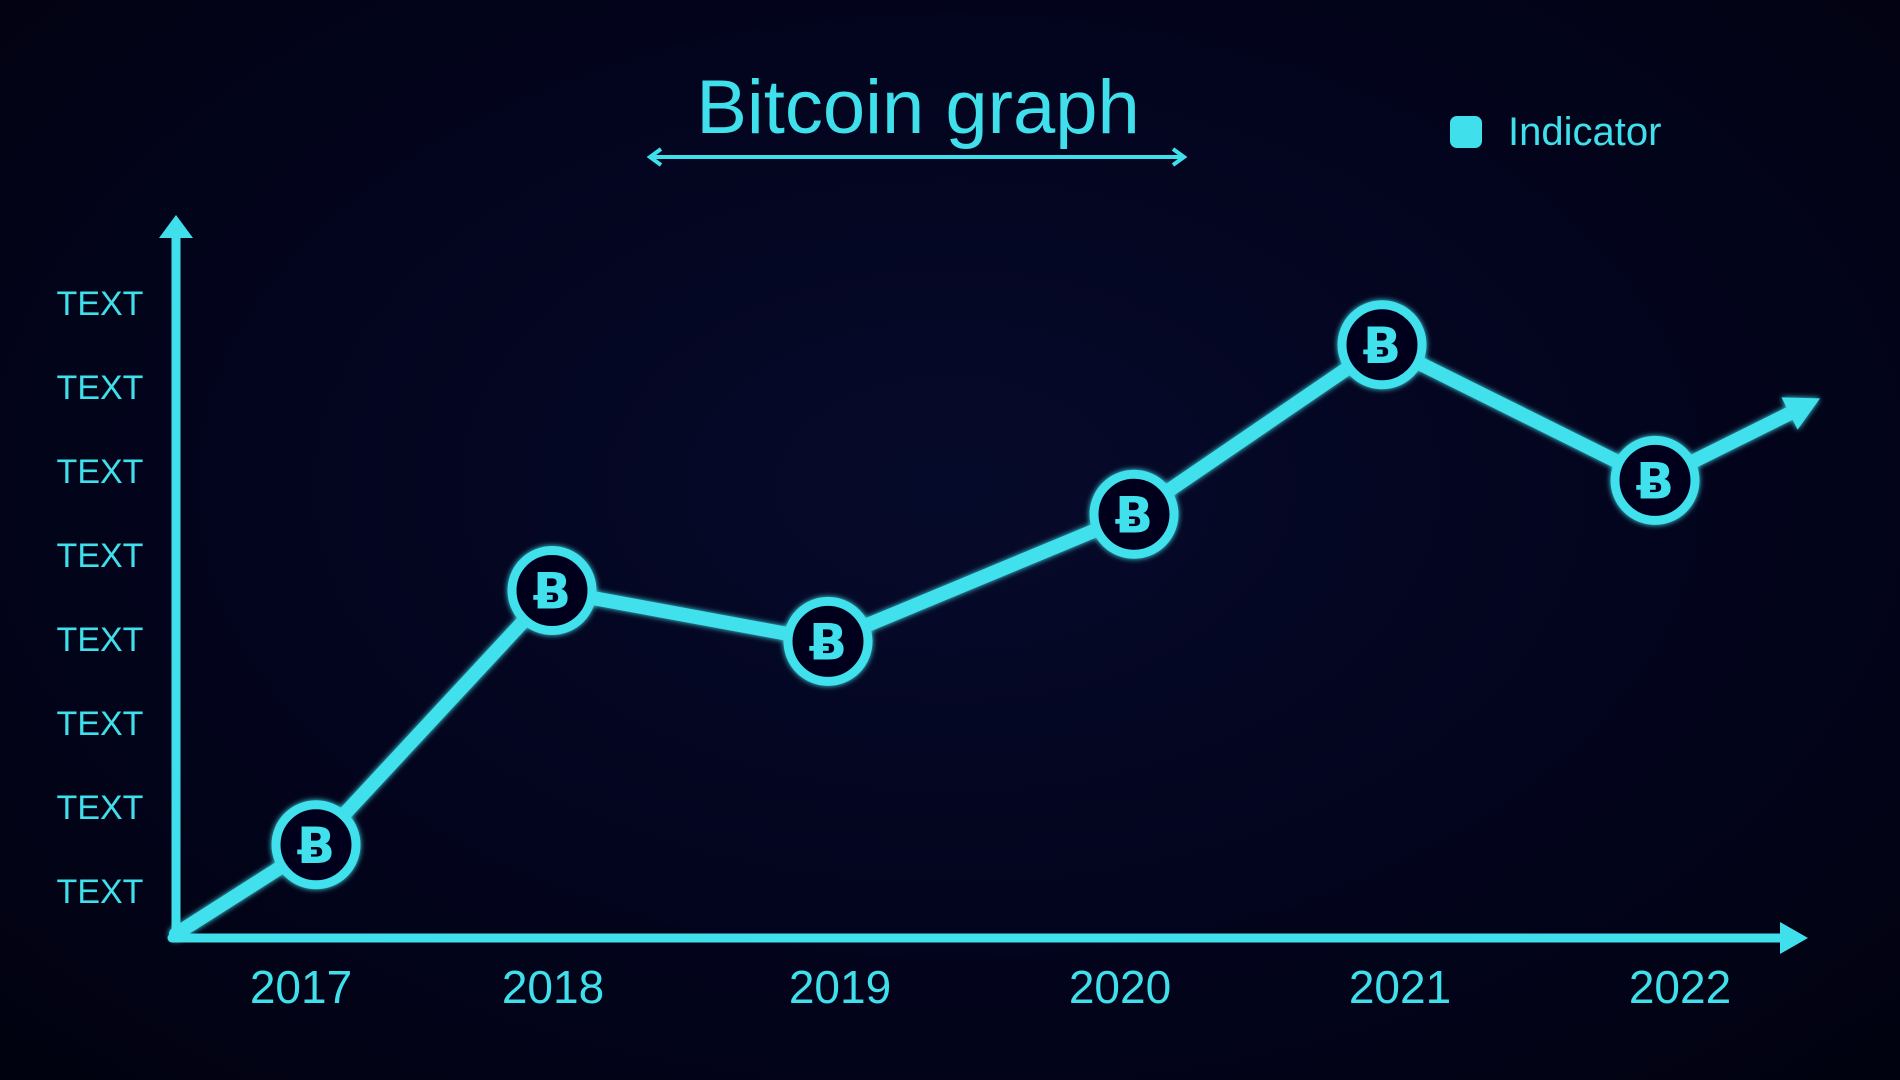  Describe the element at coordinates (1466, 132) in the screenshot. I see `legend-swatch` at that location.